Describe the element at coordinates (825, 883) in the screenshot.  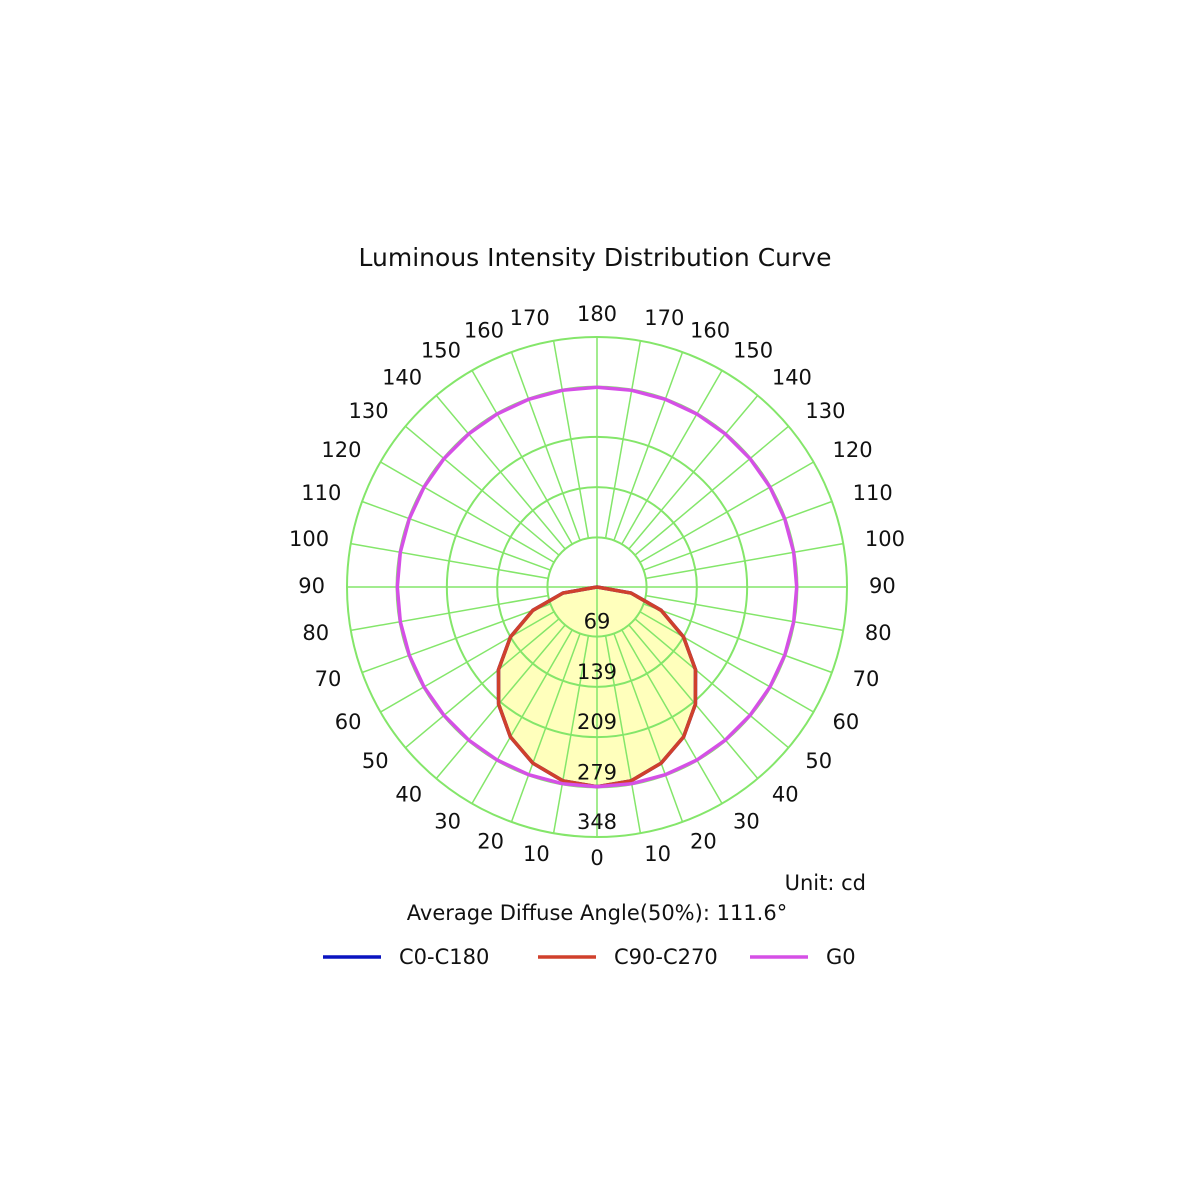
I see `unit-label: Unit: cd` at that location.